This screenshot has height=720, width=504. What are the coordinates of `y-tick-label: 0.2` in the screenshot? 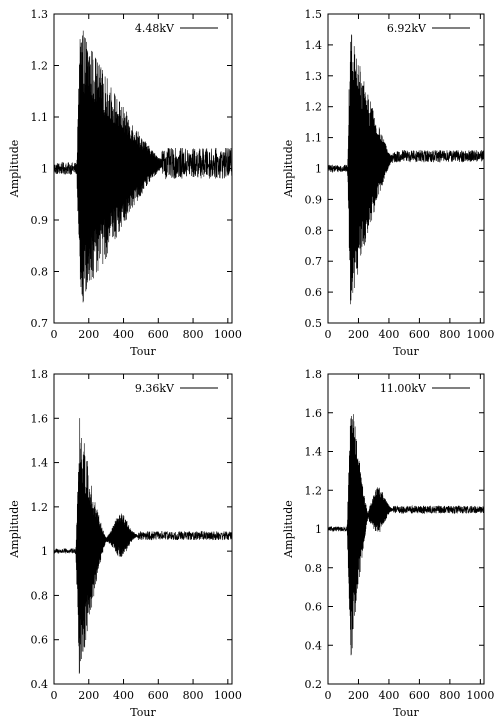 It's located at (314, 684).